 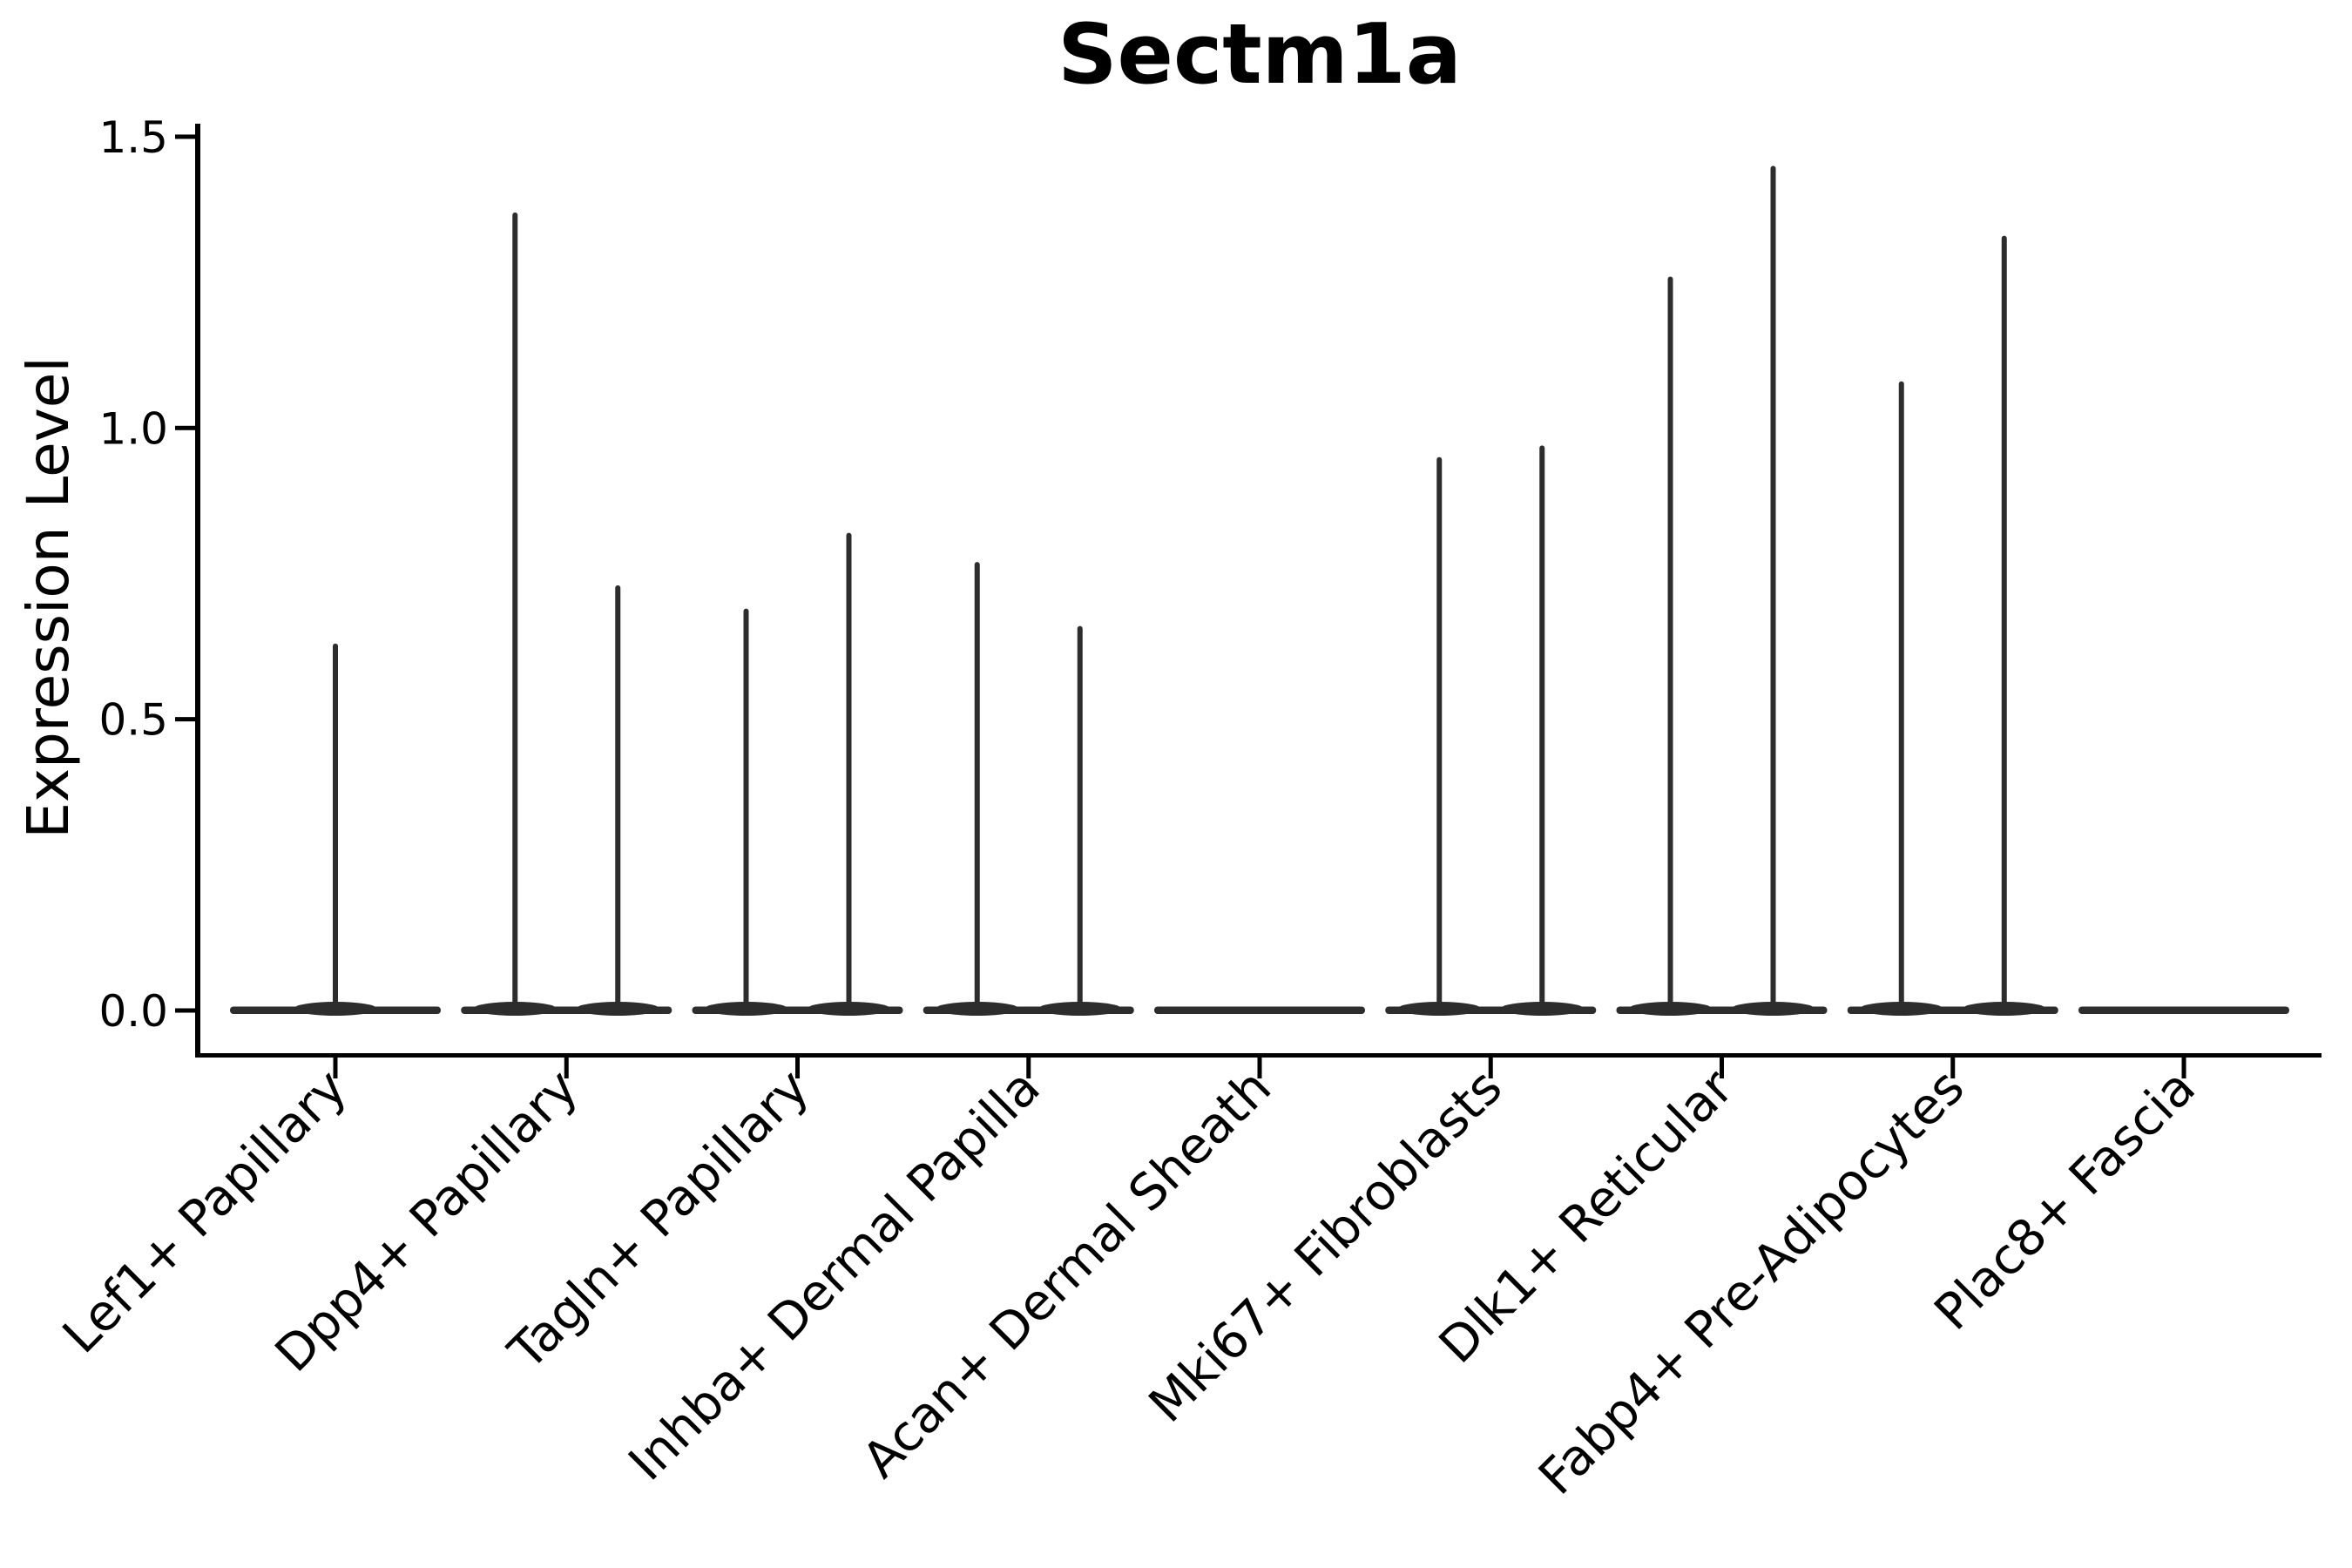 I want to click on y-axis-label: Expression Level, so click(x=48, y=597).